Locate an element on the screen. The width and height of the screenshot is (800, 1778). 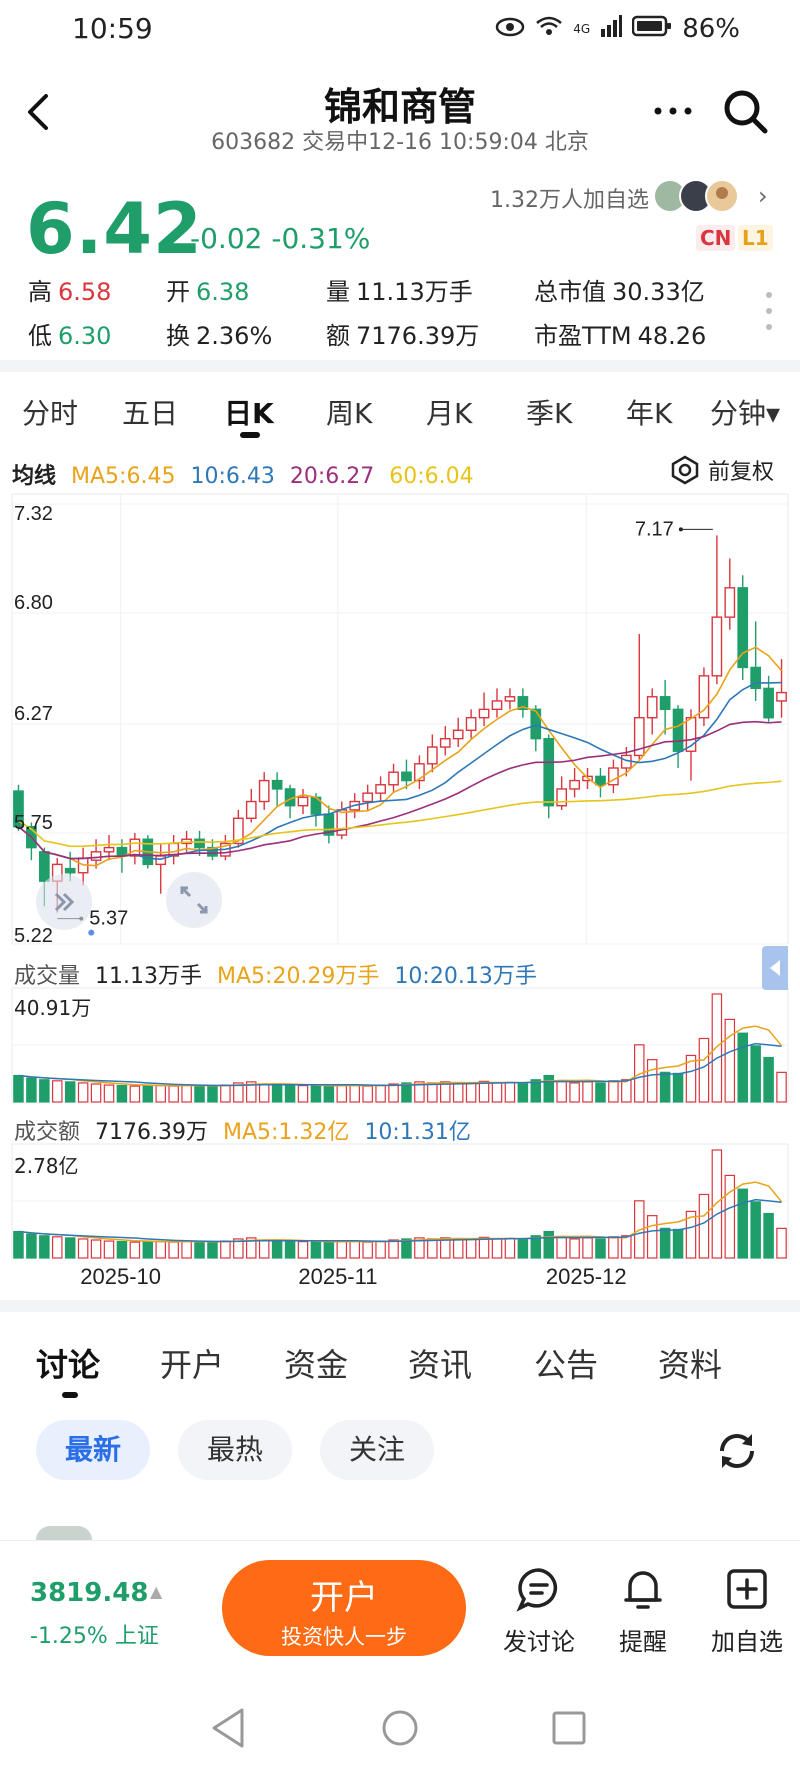
tab-weekly-k: 周K is located at coordinates (349, 413).